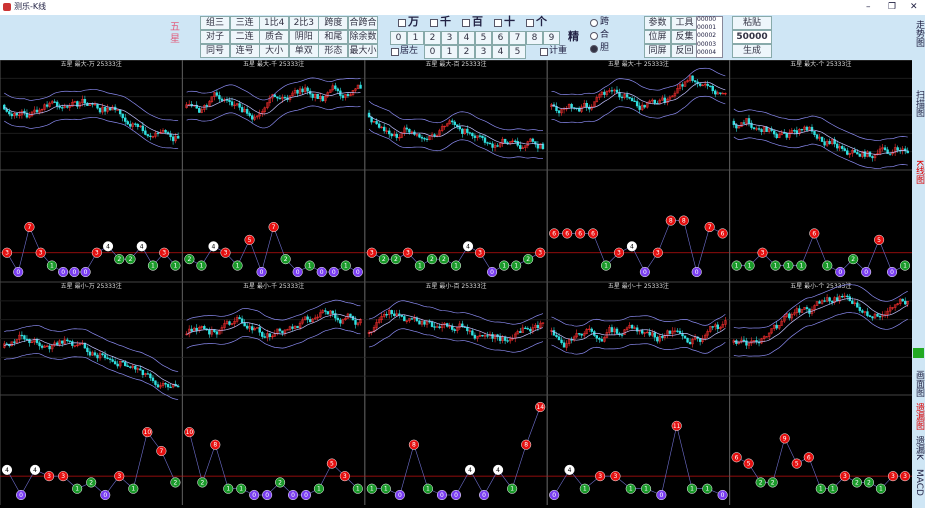  I want to click on left-checkbox, so click(395, 52).